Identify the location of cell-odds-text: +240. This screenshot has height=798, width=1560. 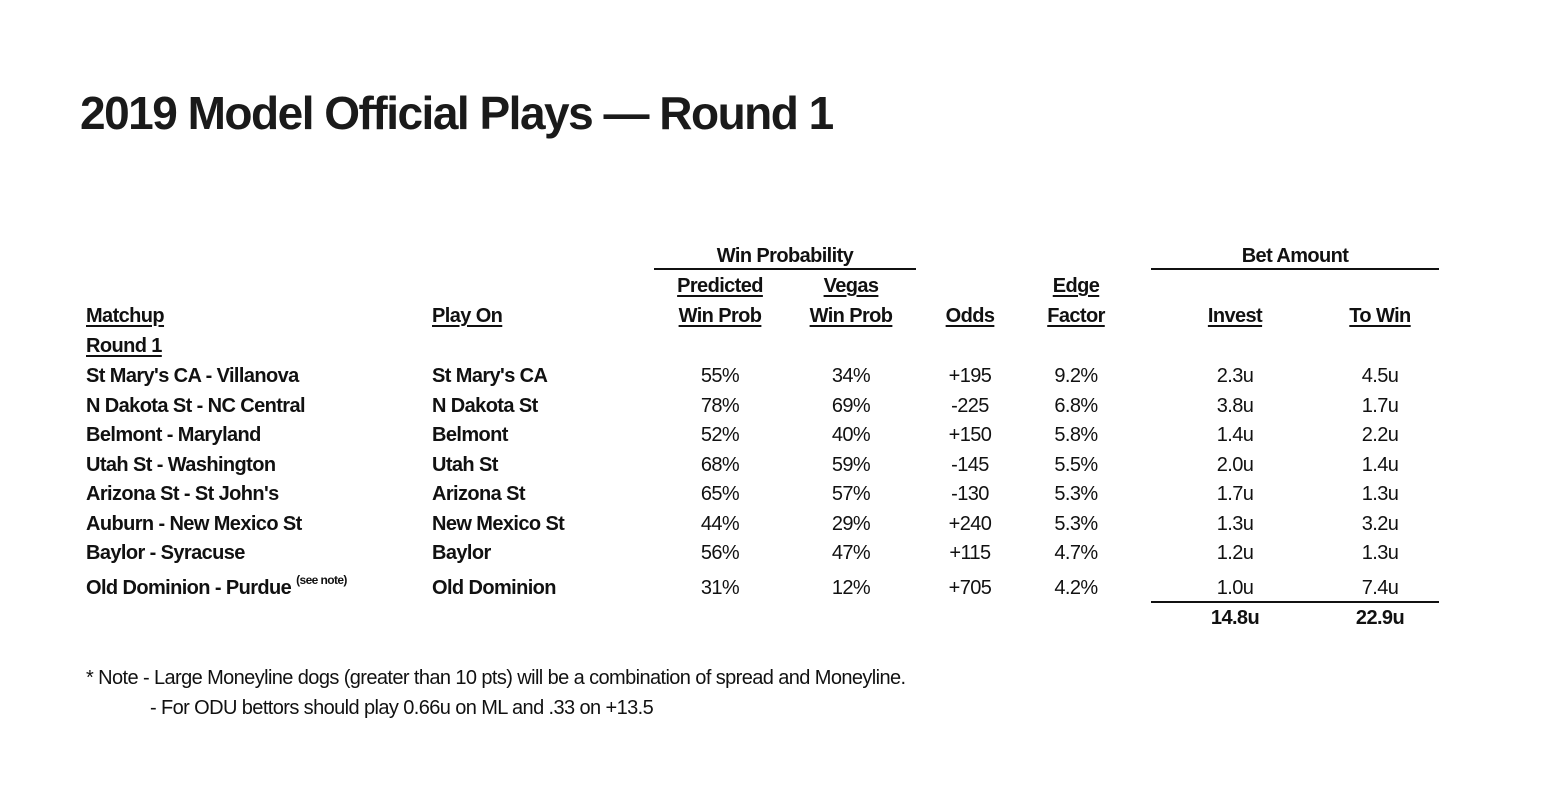
(970, 524).